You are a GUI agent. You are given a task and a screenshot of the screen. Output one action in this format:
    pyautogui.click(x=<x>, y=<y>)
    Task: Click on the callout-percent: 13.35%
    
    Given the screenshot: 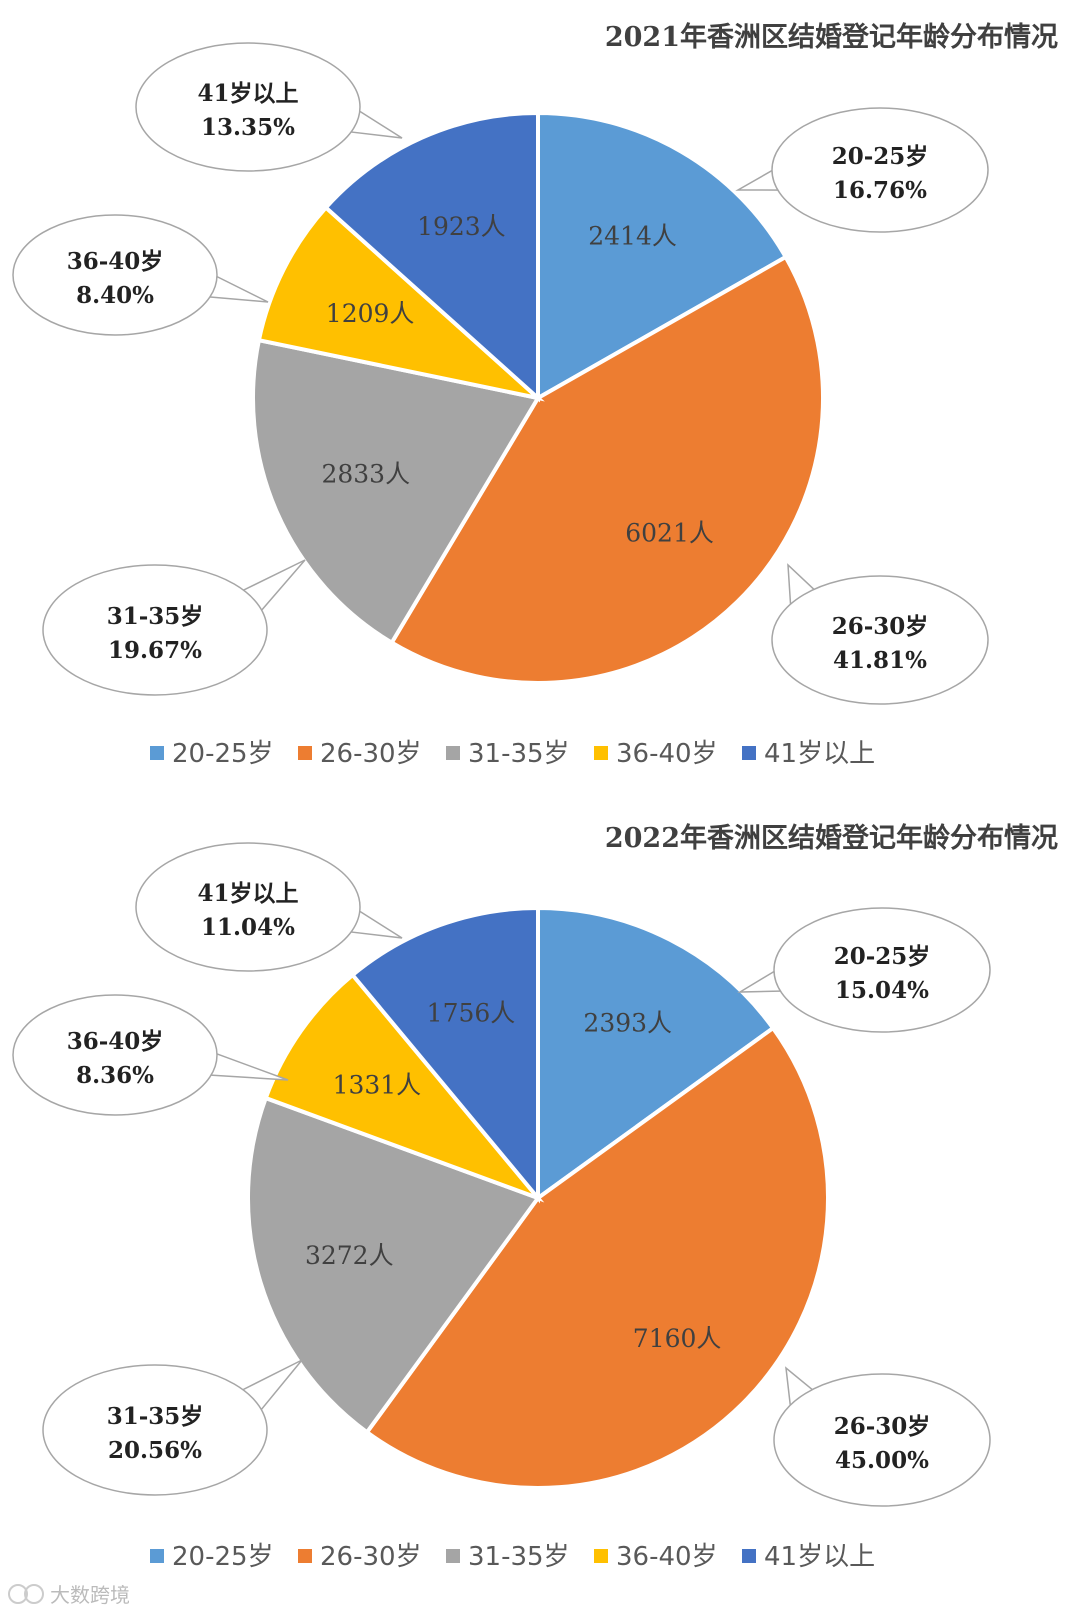 What is the action you would take?
    pyautogui.click(x=248, y=127)
    